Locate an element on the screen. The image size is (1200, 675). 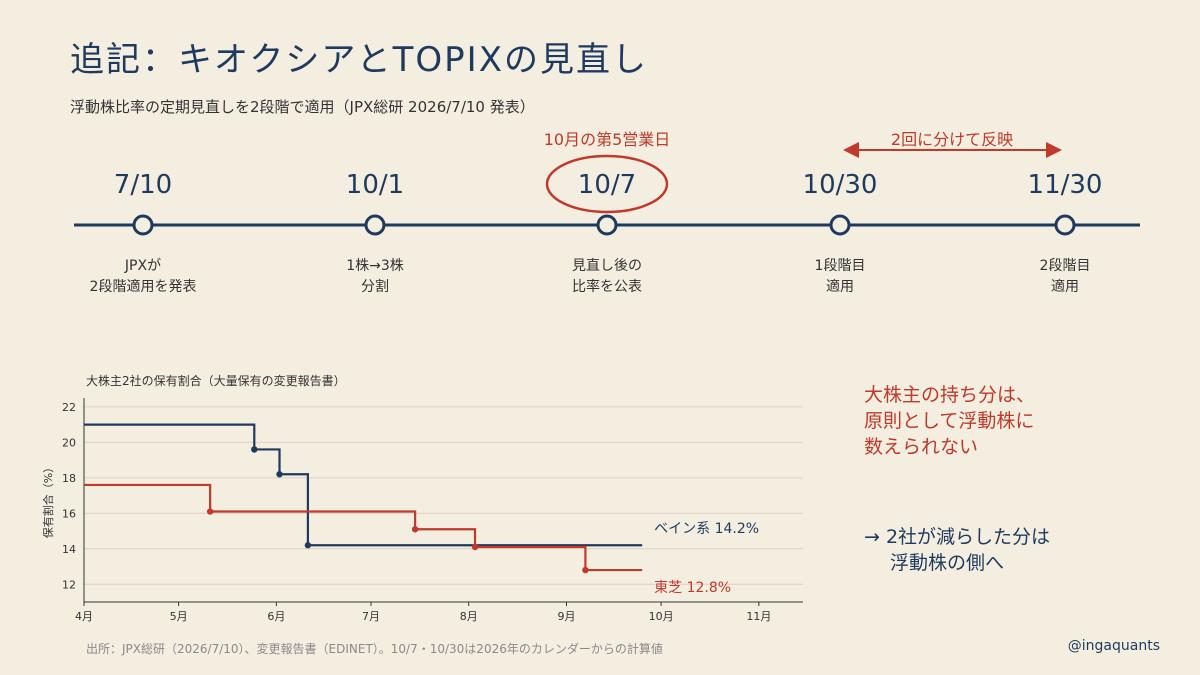
x-tick-label: 5月 is located at coordinates (179, 616).